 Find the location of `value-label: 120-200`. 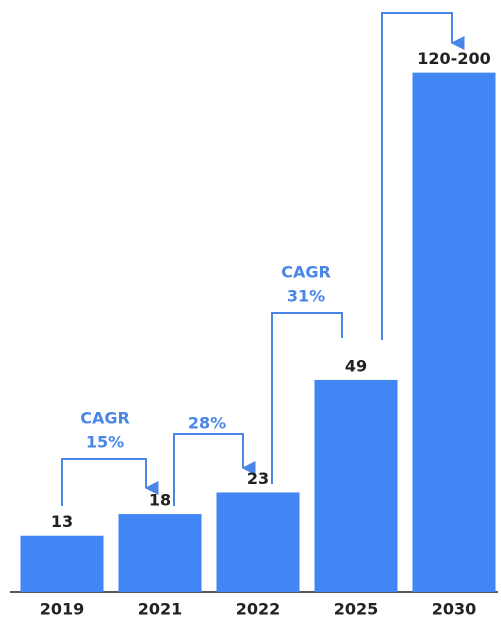

value-label: 120-200 is located at coordinates (453, 58).